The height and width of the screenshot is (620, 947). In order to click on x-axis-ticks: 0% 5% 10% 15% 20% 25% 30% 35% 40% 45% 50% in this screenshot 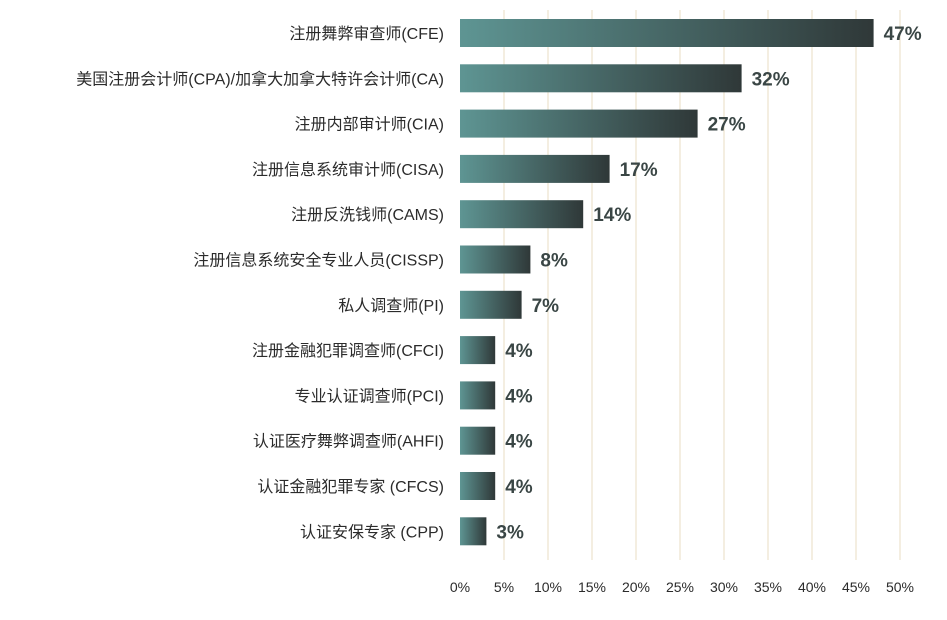, I will do `click(682, 587)`.